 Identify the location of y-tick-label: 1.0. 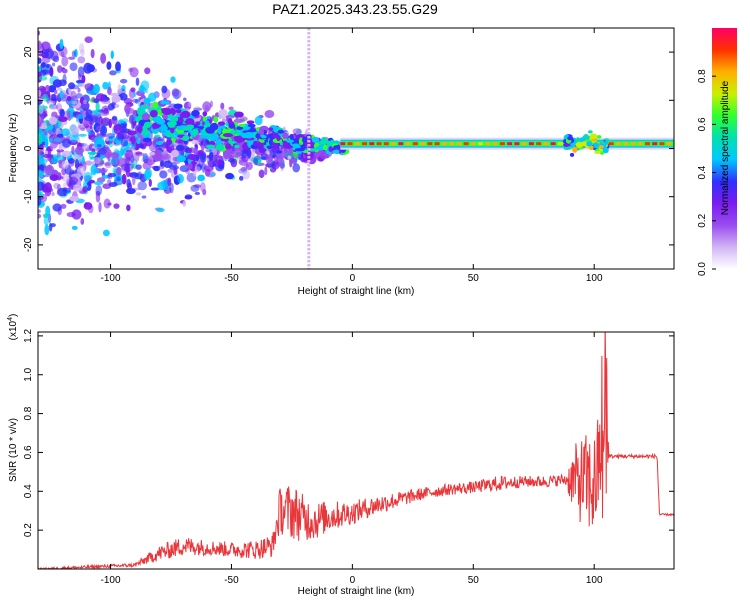
(28, 374).